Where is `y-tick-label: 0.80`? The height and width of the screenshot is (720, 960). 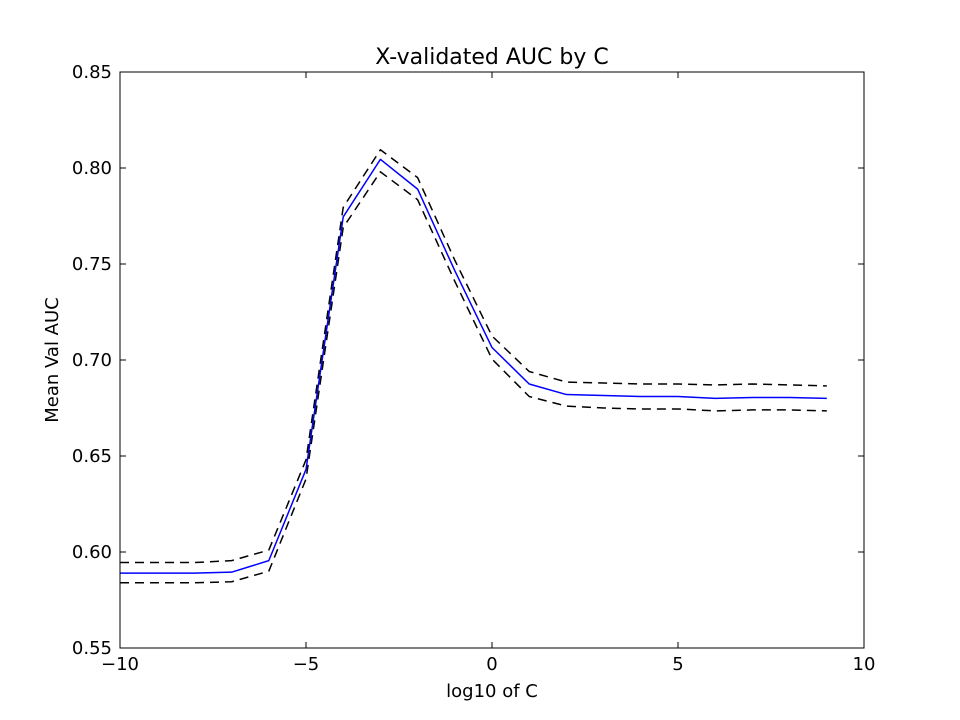
y-tick-label: 0.80 is located at coordinates (92, 168).